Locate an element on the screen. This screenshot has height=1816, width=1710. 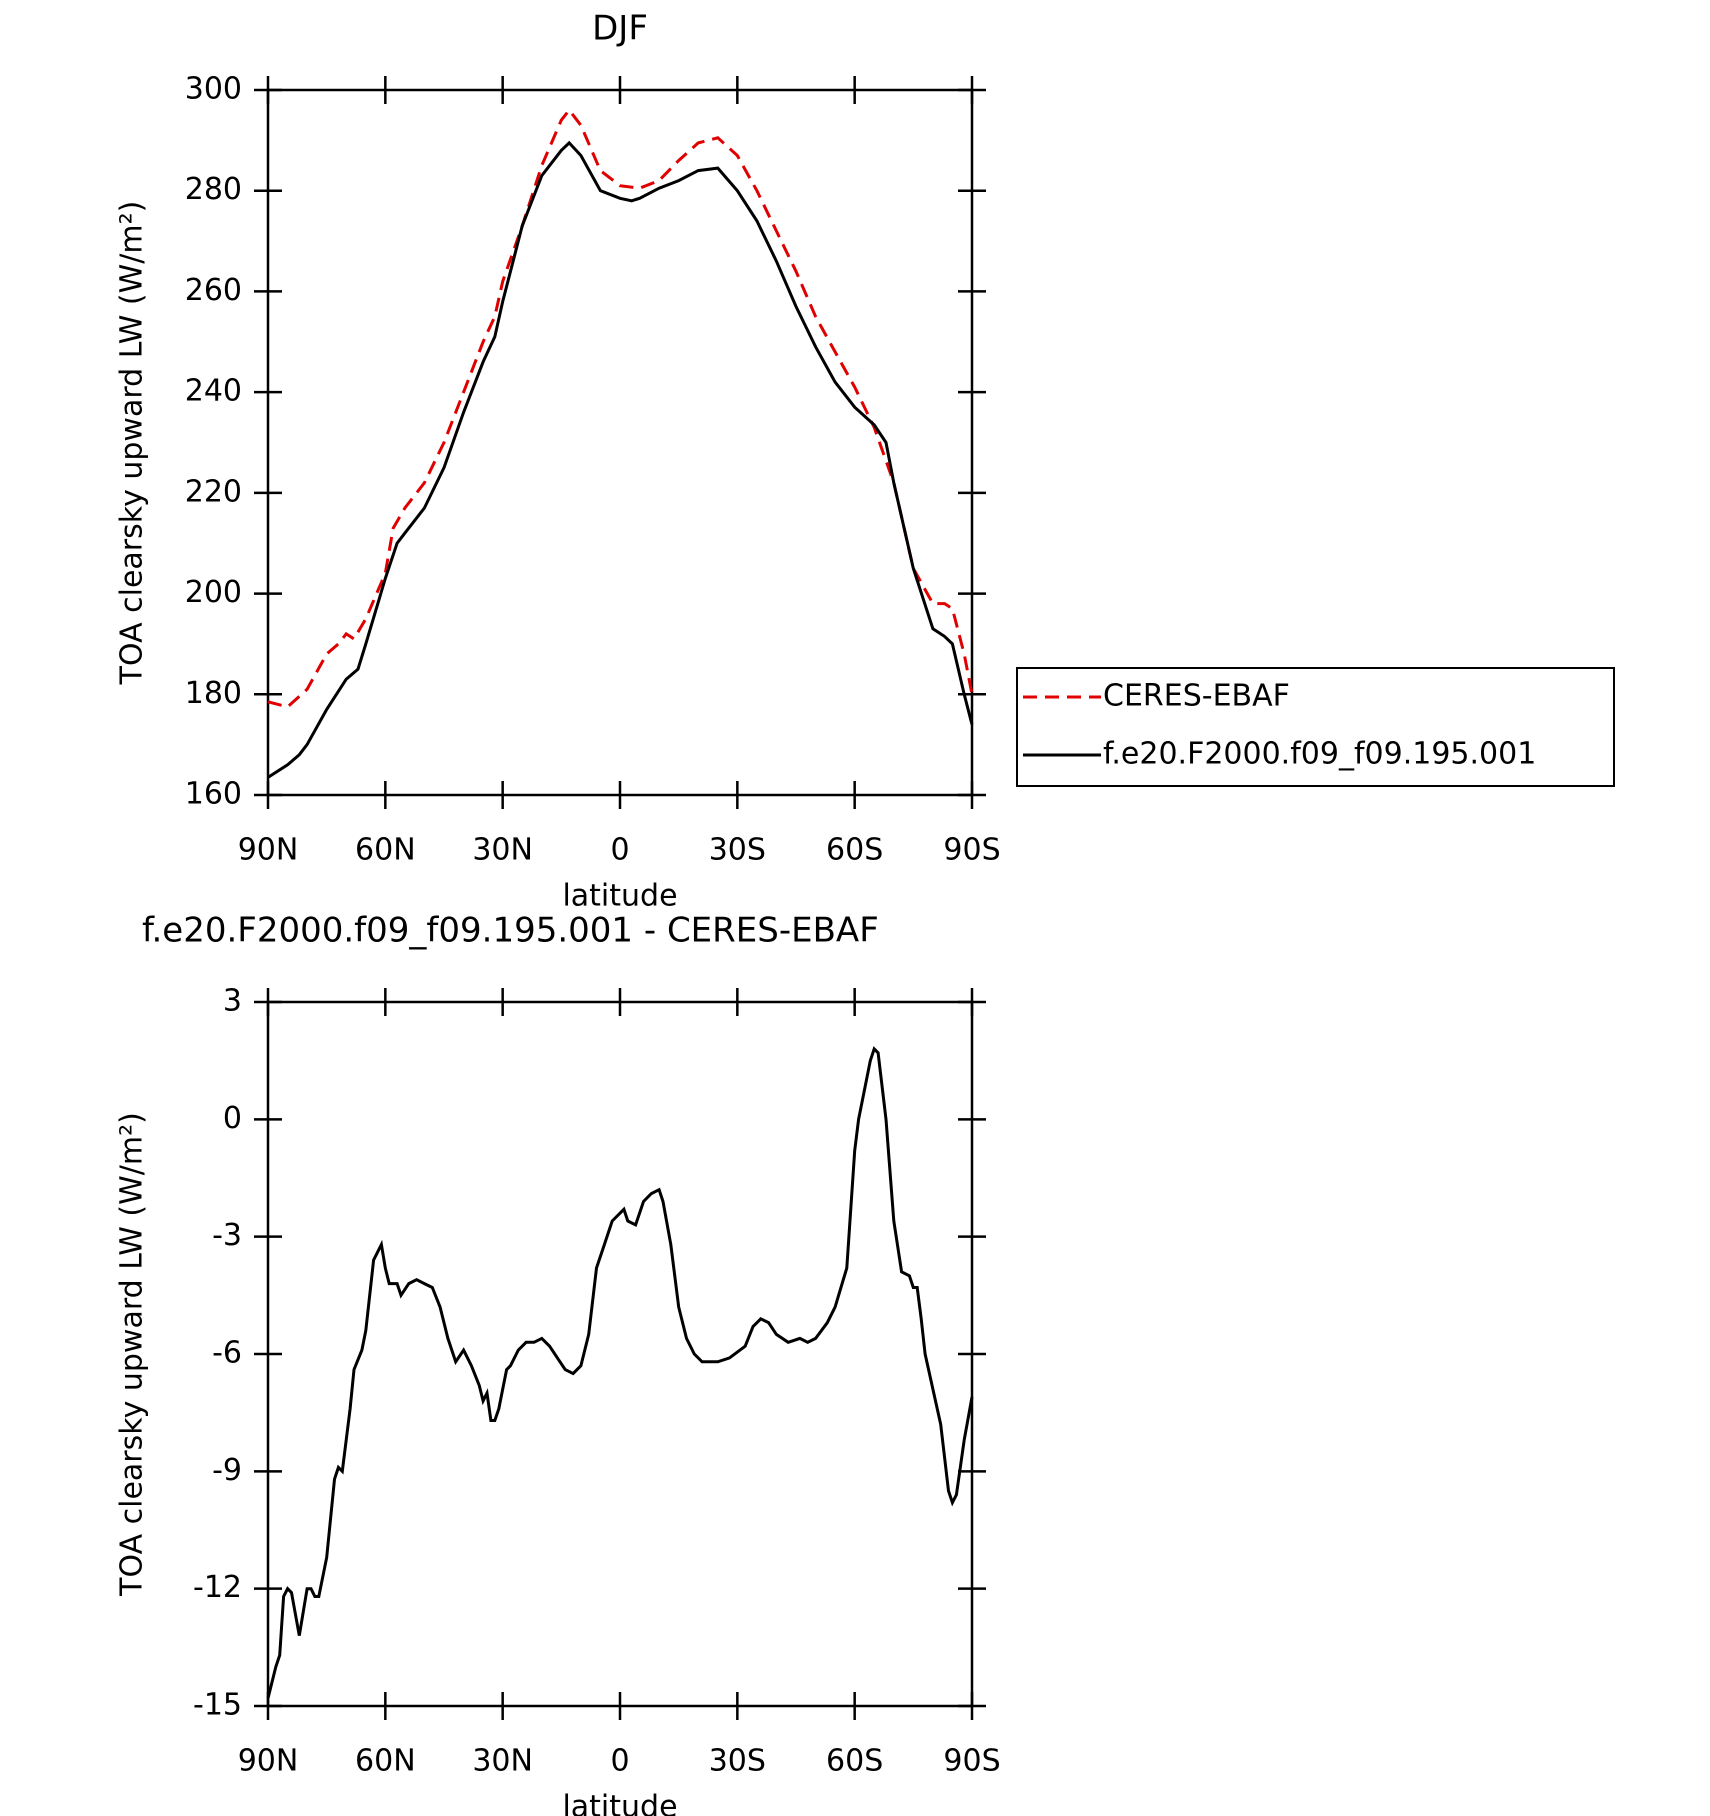
y-tick-label: 180 is located at coordinates (213, 693).